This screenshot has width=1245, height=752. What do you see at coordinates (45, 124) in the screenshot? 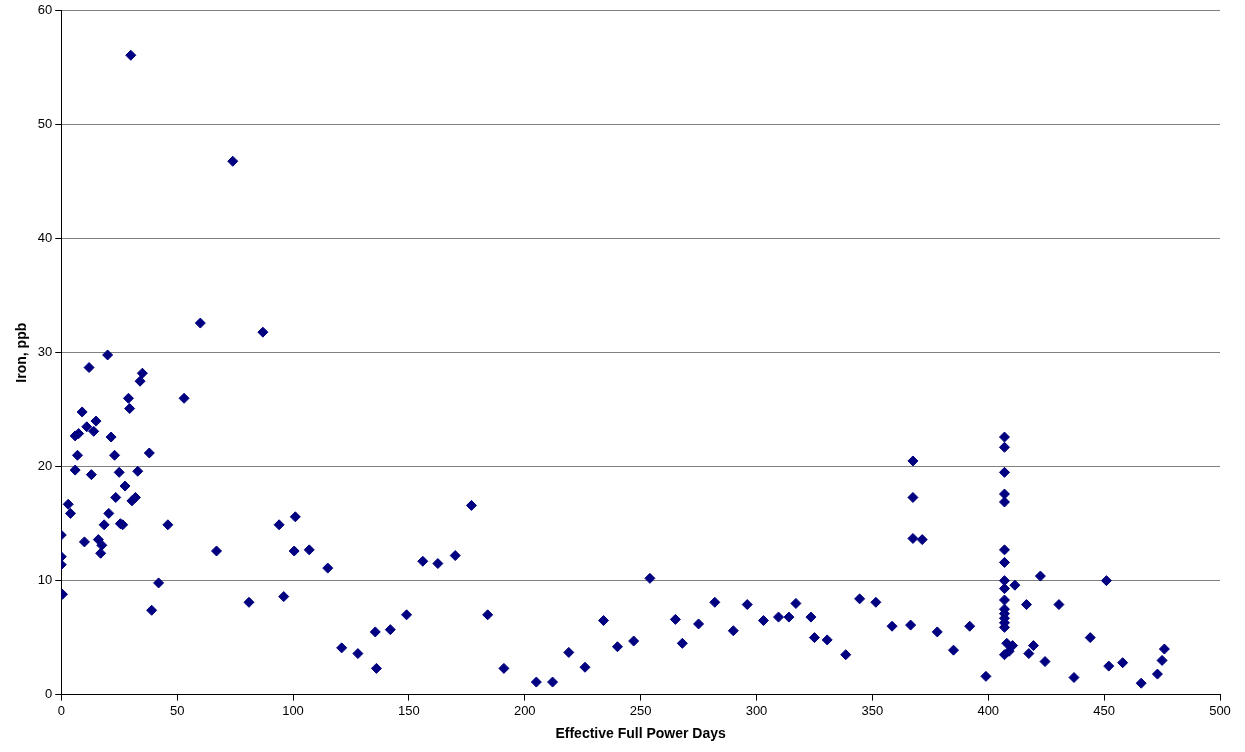
I see `y-tick-label: 50` at bounding box center [45, 124].